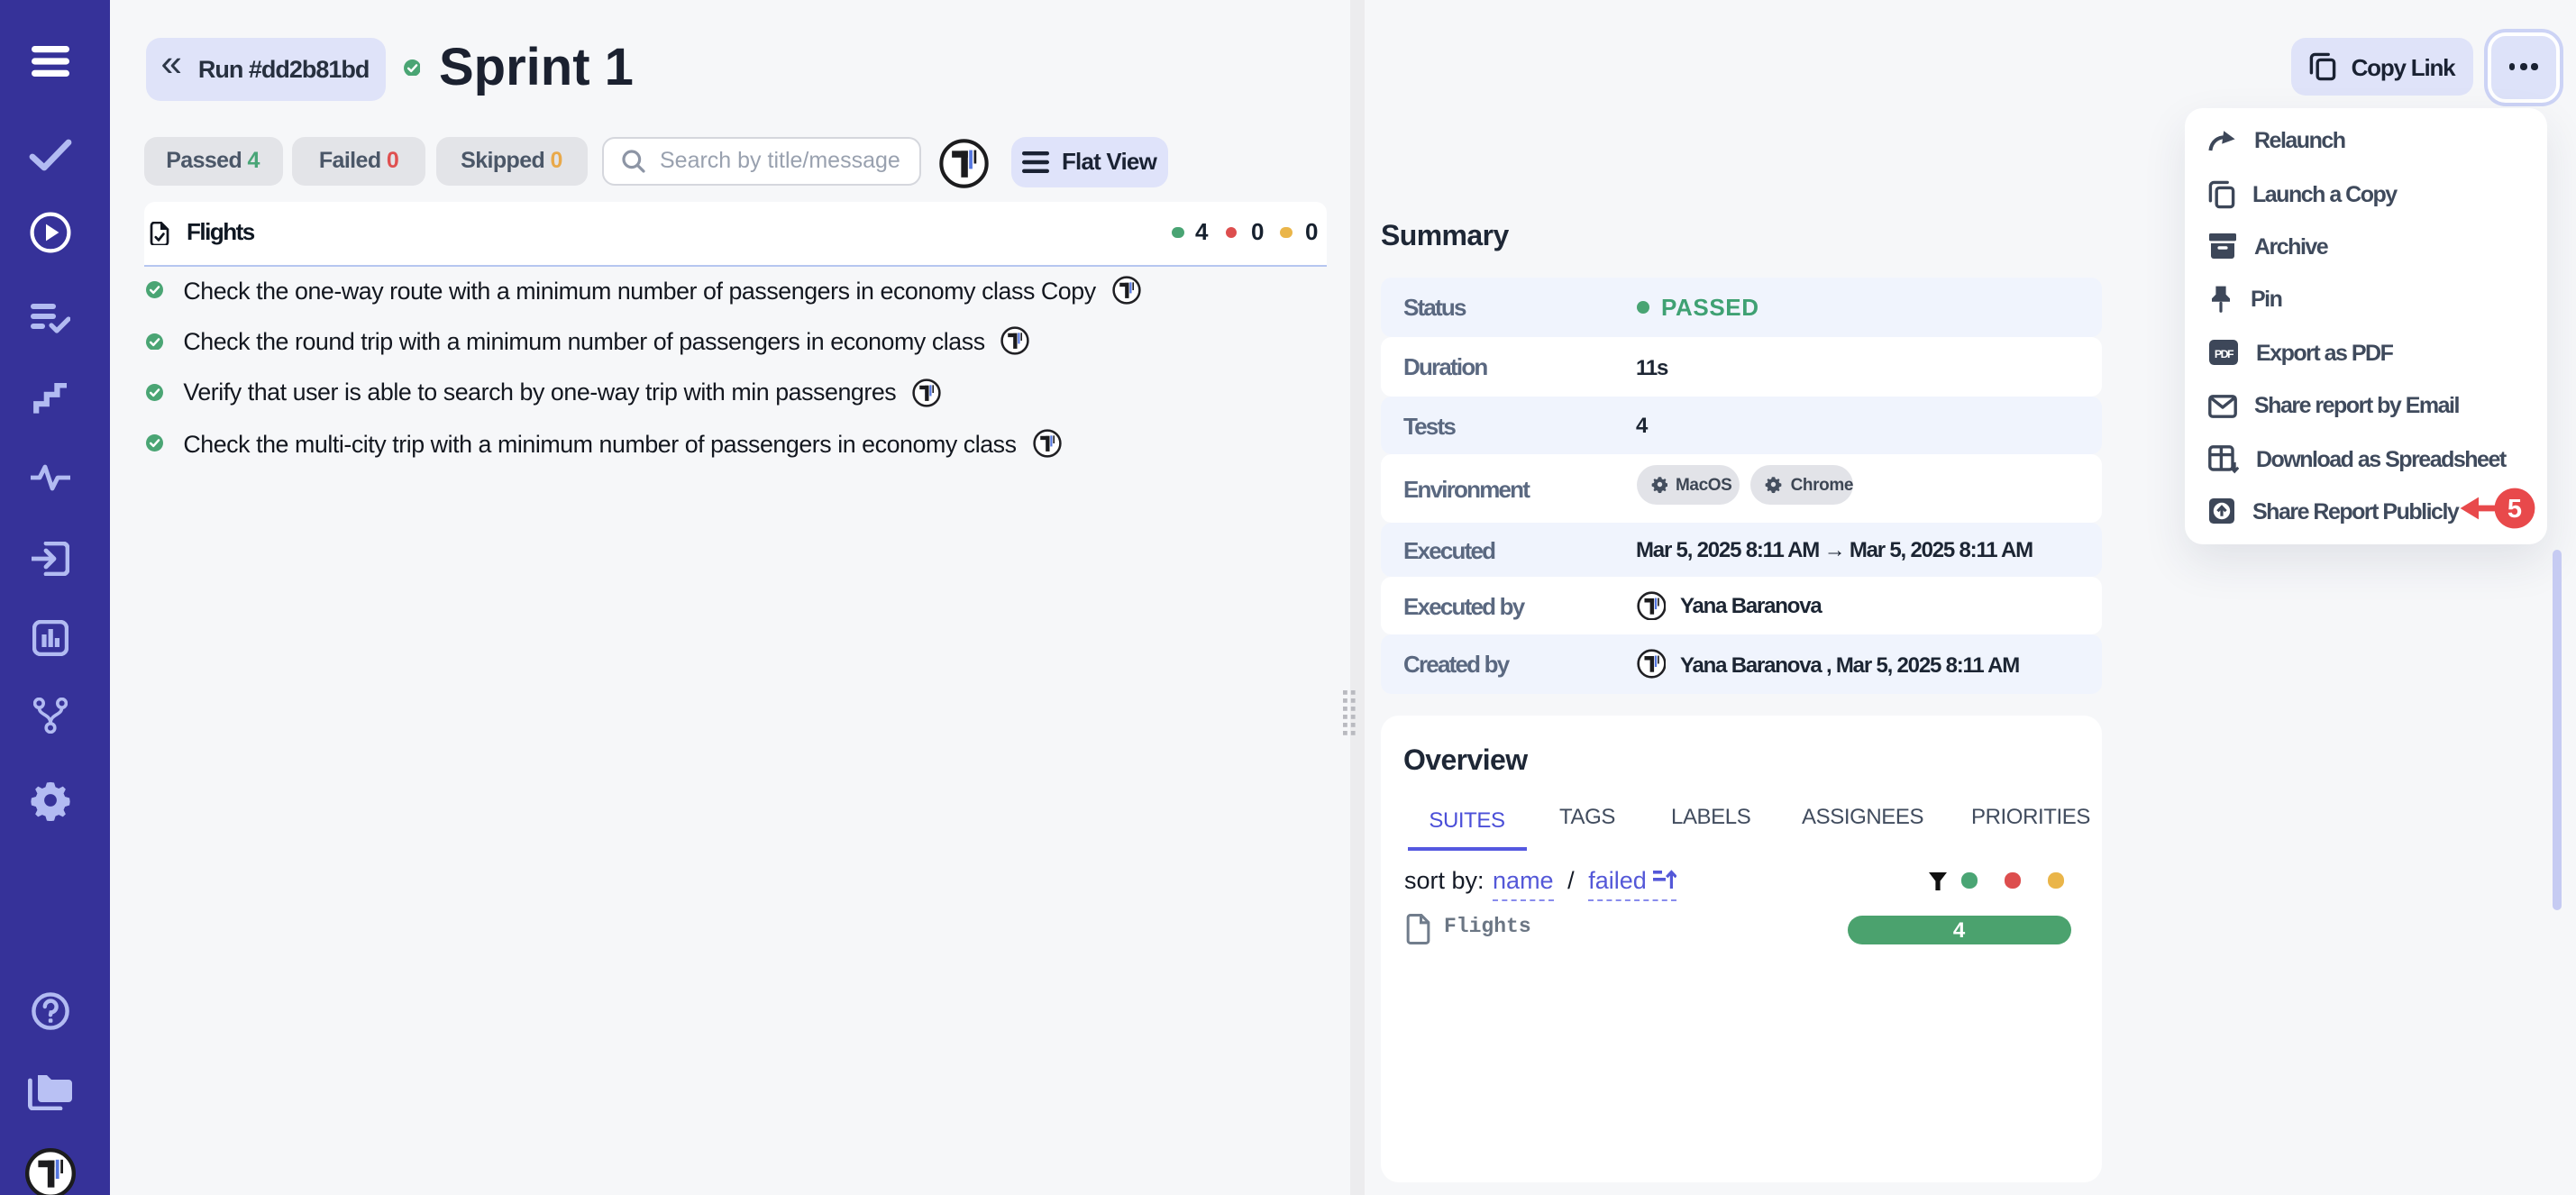 The image size is (2576, 1195). I want to click on svg-text: PDF, so click(2223, 354).